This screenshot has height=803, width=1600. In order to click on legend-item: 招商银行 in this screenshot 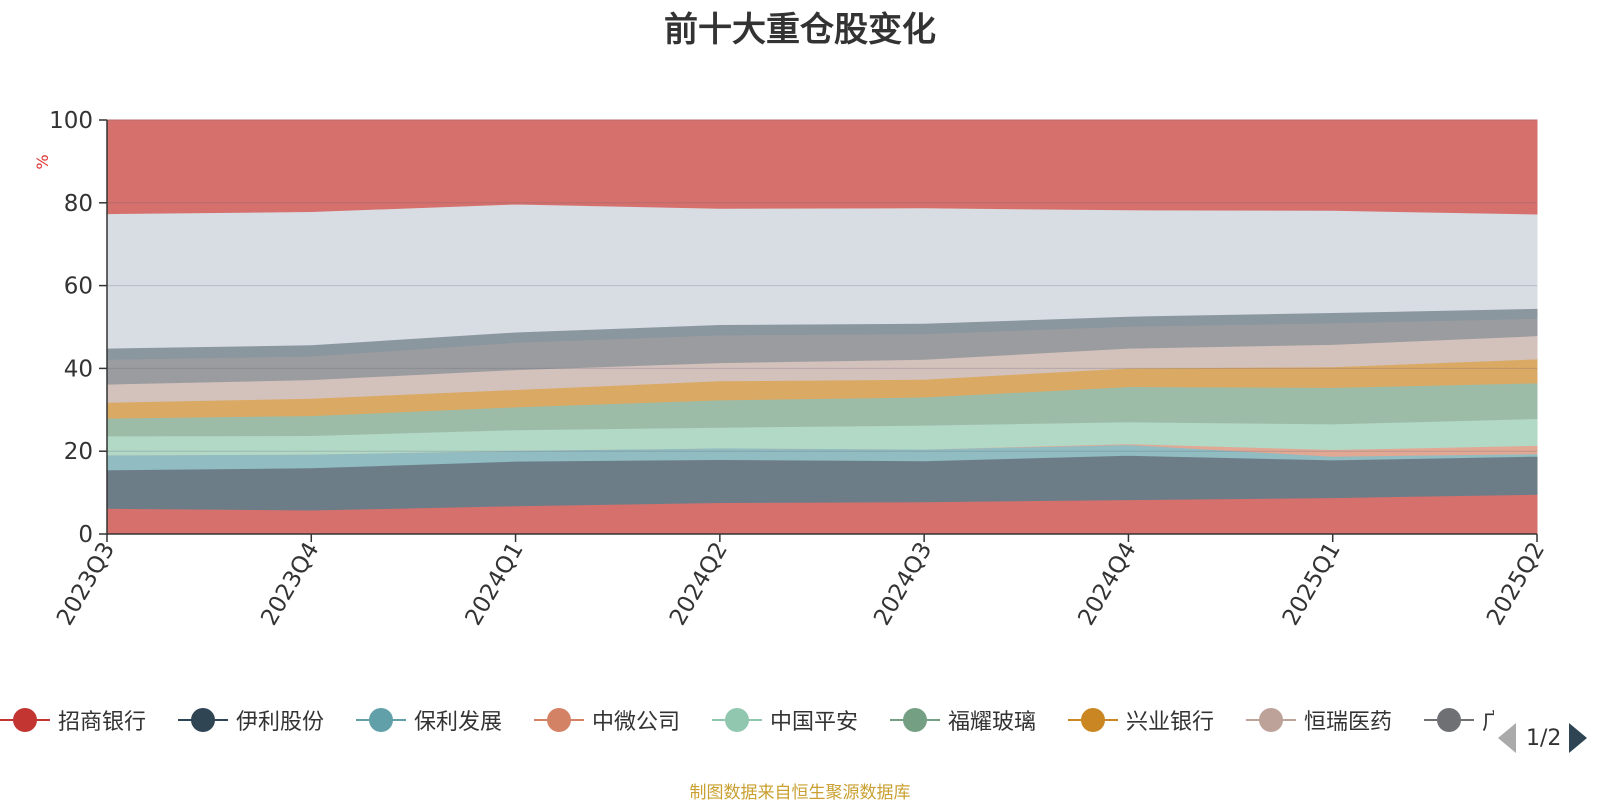, I will do `click(73, 720)`.